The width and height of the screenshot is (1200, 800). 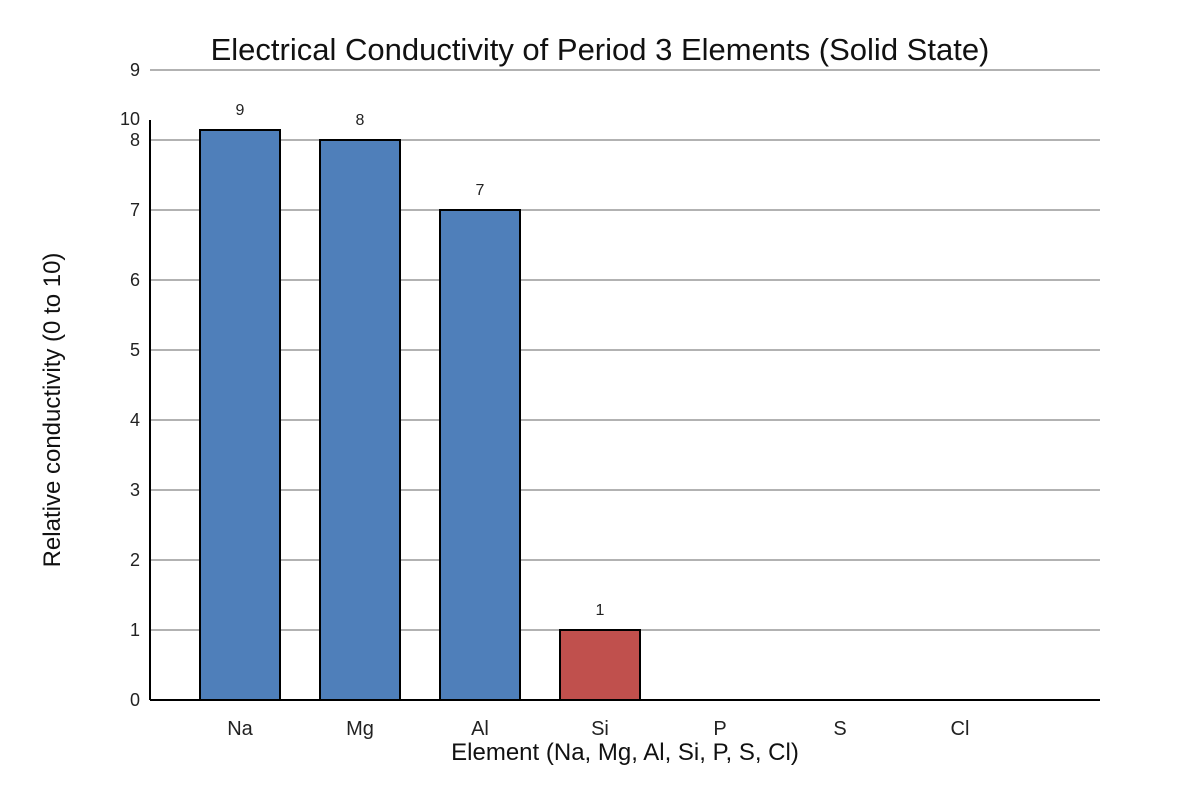 What do you see at coordinates (135, 280) in the screenshot?
I see `y-tick-label-6: 6` at bounding box center [135, 280].